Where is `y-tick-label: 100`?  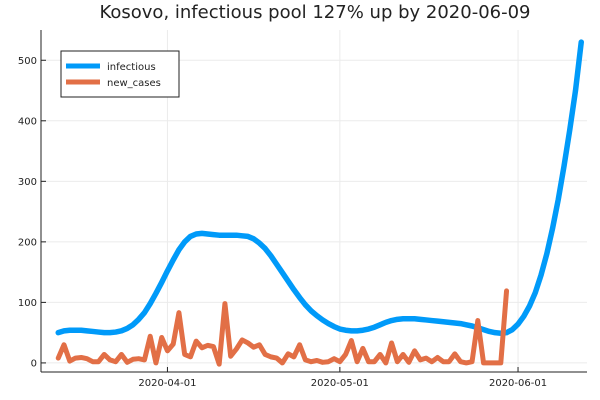
y-tick-label: 100 is located at coordinates (27, 303).